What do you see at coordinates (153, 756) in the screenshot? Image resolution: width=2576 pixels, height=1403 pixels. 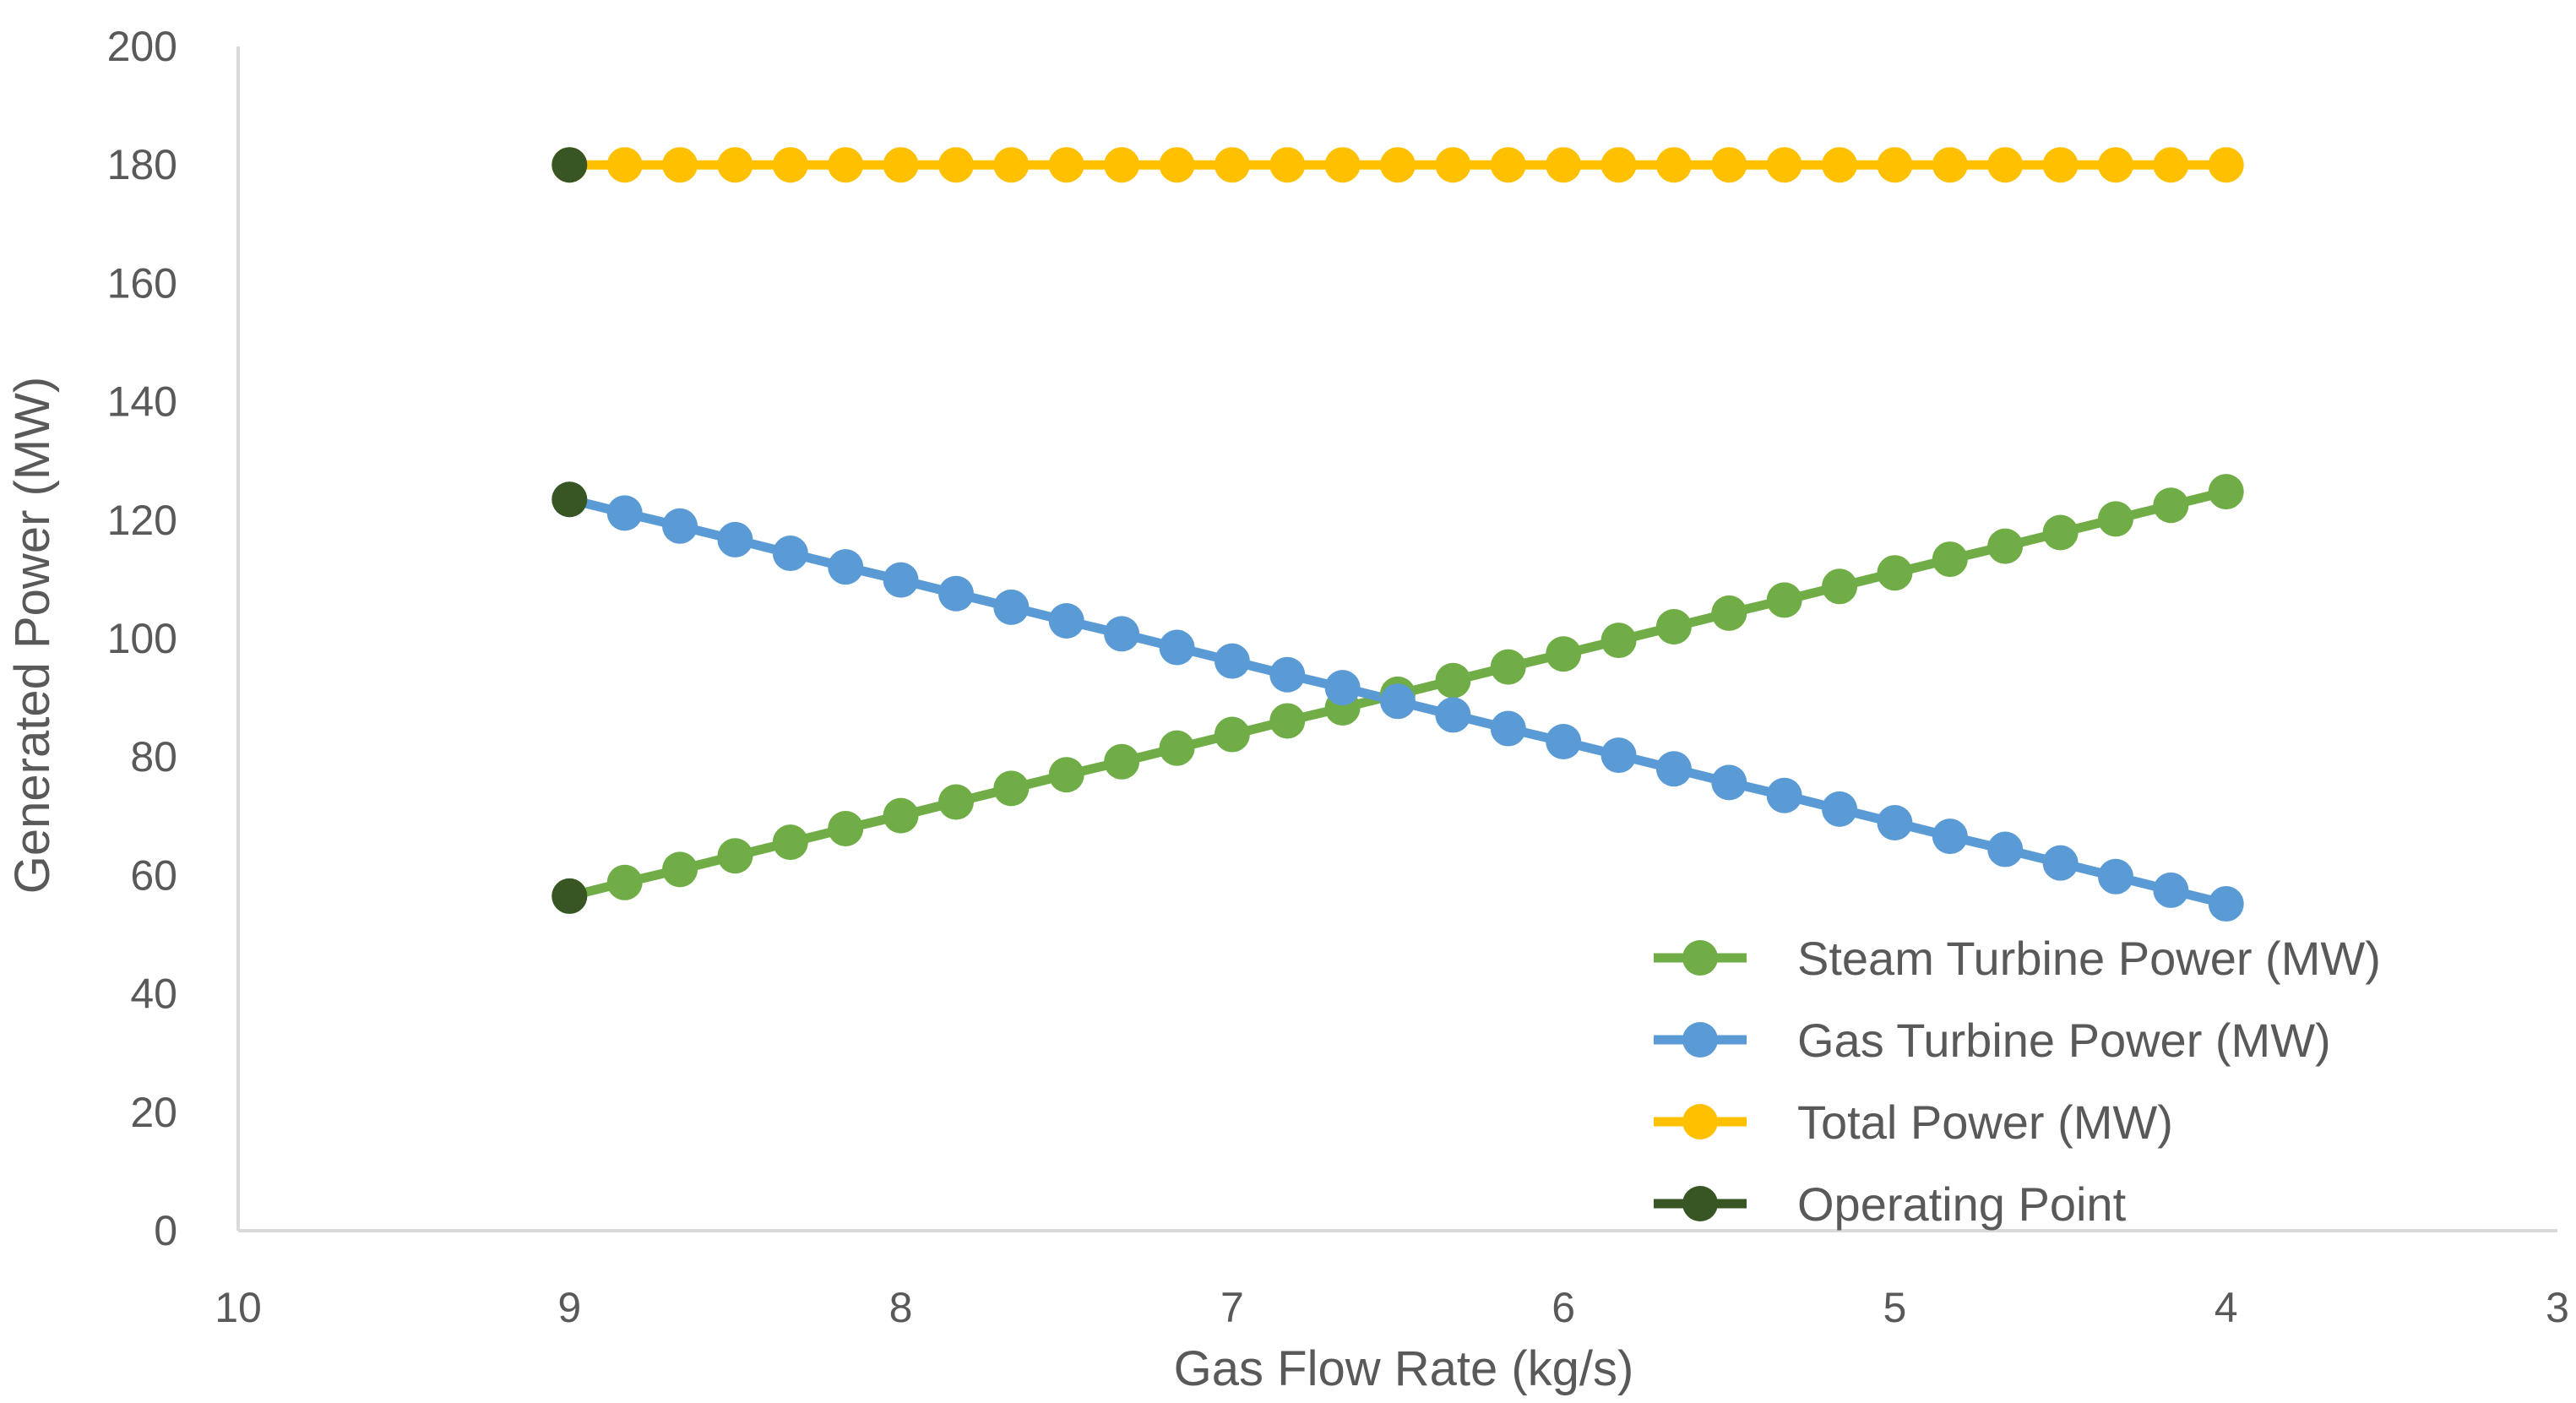 I see `y-tick-label: 80` at bounding box center [153, 756].